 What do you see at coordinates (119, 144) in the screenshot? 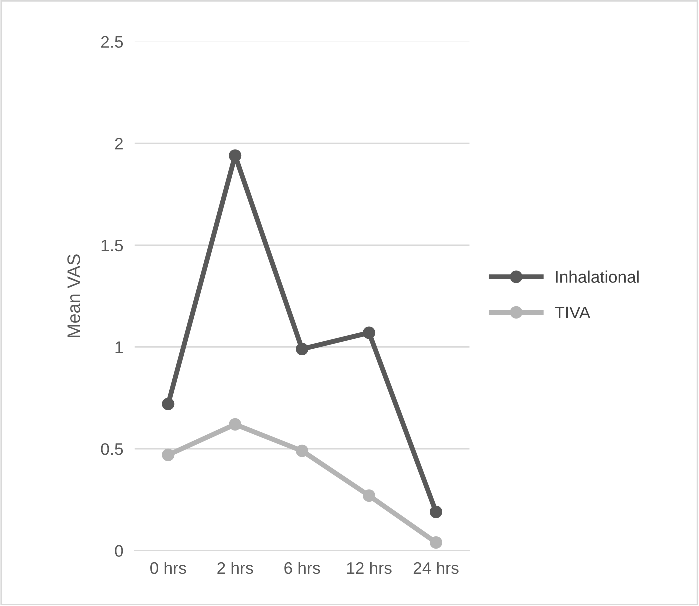
I see `y-tick-label: 2` at bounding box center [119, 144].